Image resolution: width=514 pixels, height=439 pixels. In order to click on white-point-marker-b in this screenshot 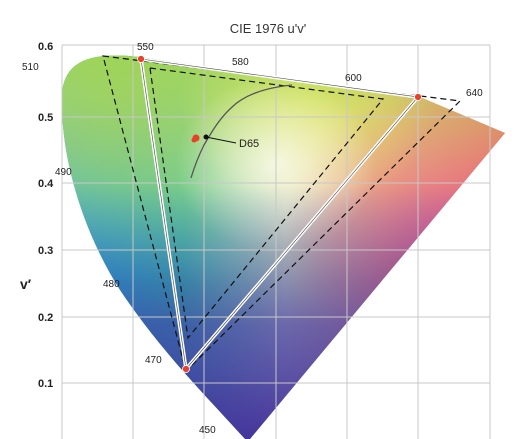, I will do `click(194, 140)`.